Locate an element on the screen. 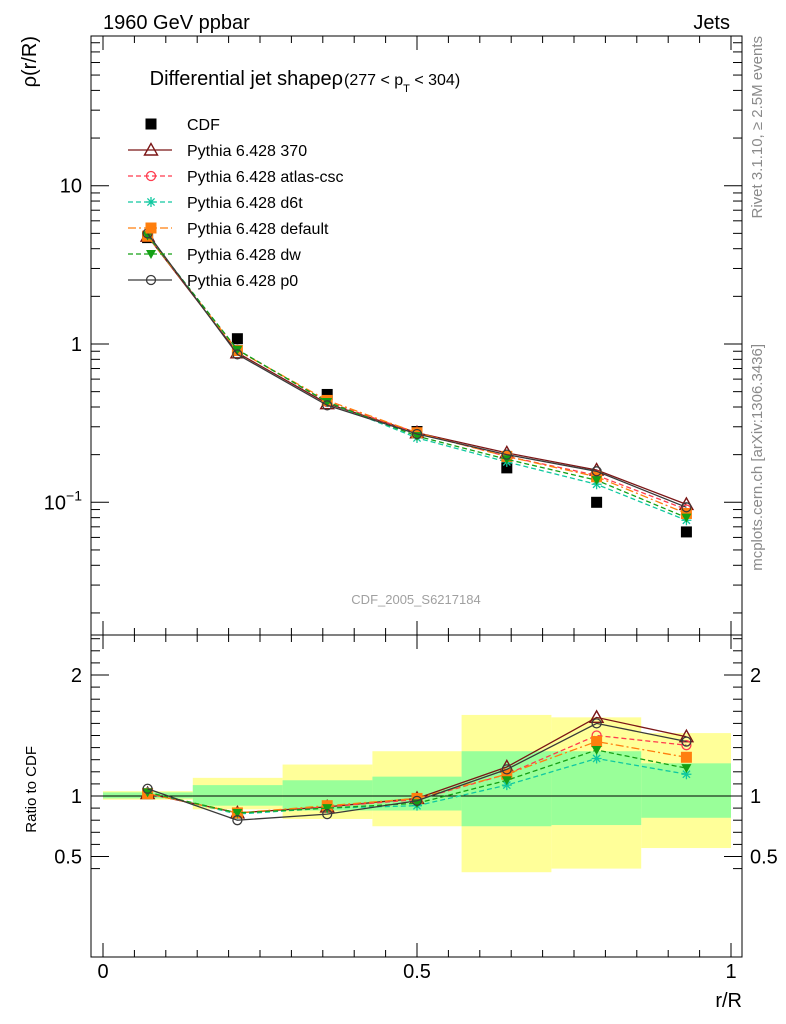 The height and width of the screenshot is (1024, 786). ratio-y-tick-label-right: 1 is located at coordinates (755, 797).